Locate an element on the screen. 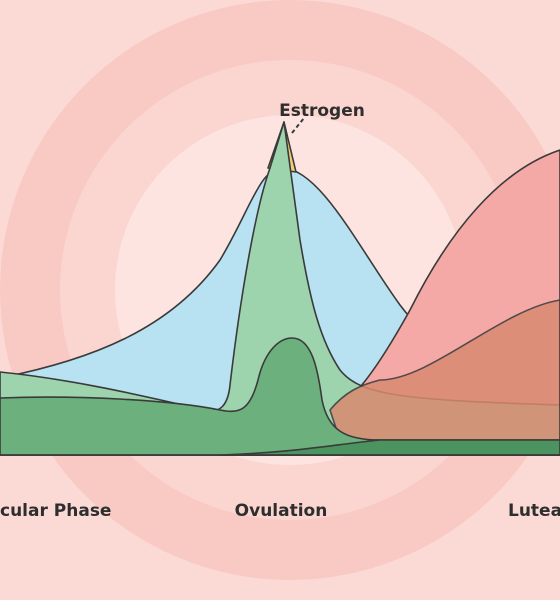 The height and width of the screenshot is (600, 560). phase-label: Lutea is located at coordinates (534, 511).